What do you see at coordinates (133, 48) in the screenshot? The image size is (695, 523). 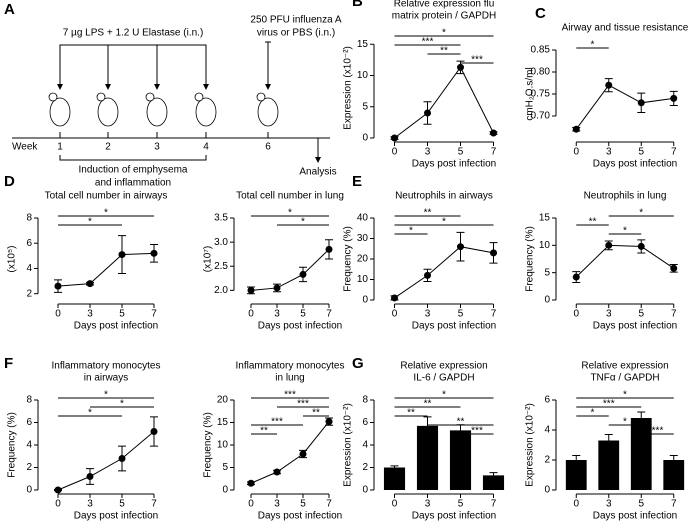 I see `treatment-bracket` at bounding box center [133, 48].